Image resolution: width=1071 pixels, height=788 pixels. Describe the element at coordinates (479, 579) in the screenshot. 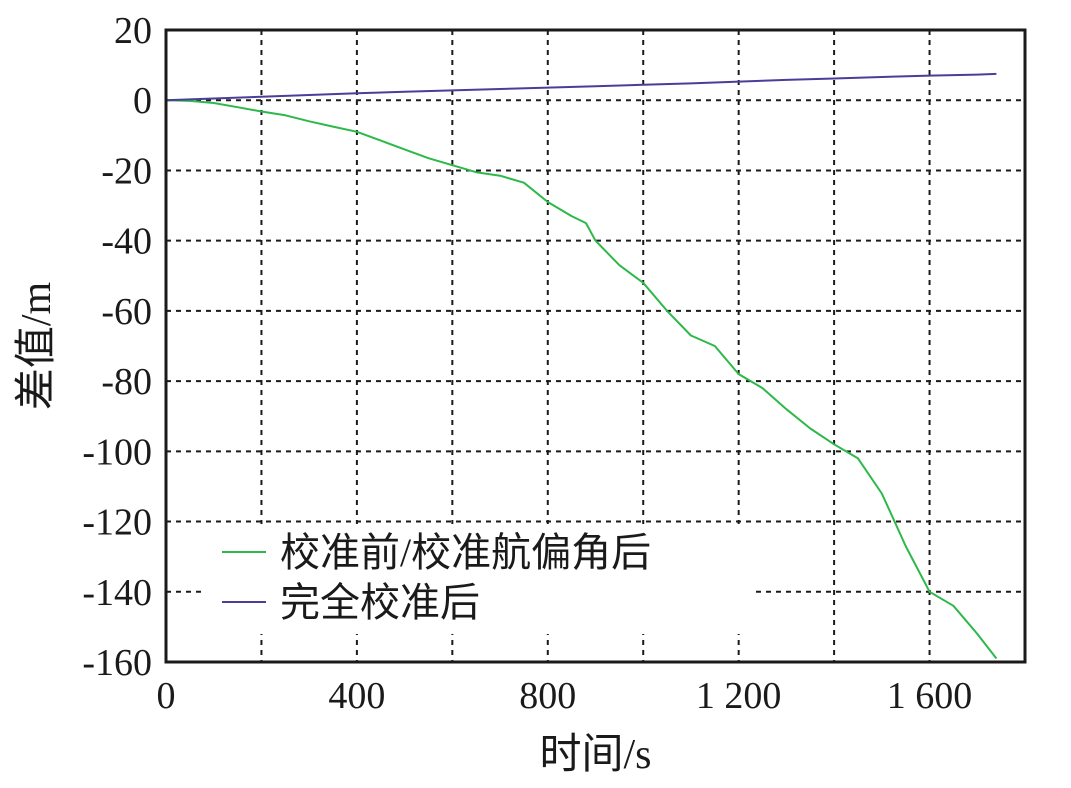

I see `legend-background` at that location.